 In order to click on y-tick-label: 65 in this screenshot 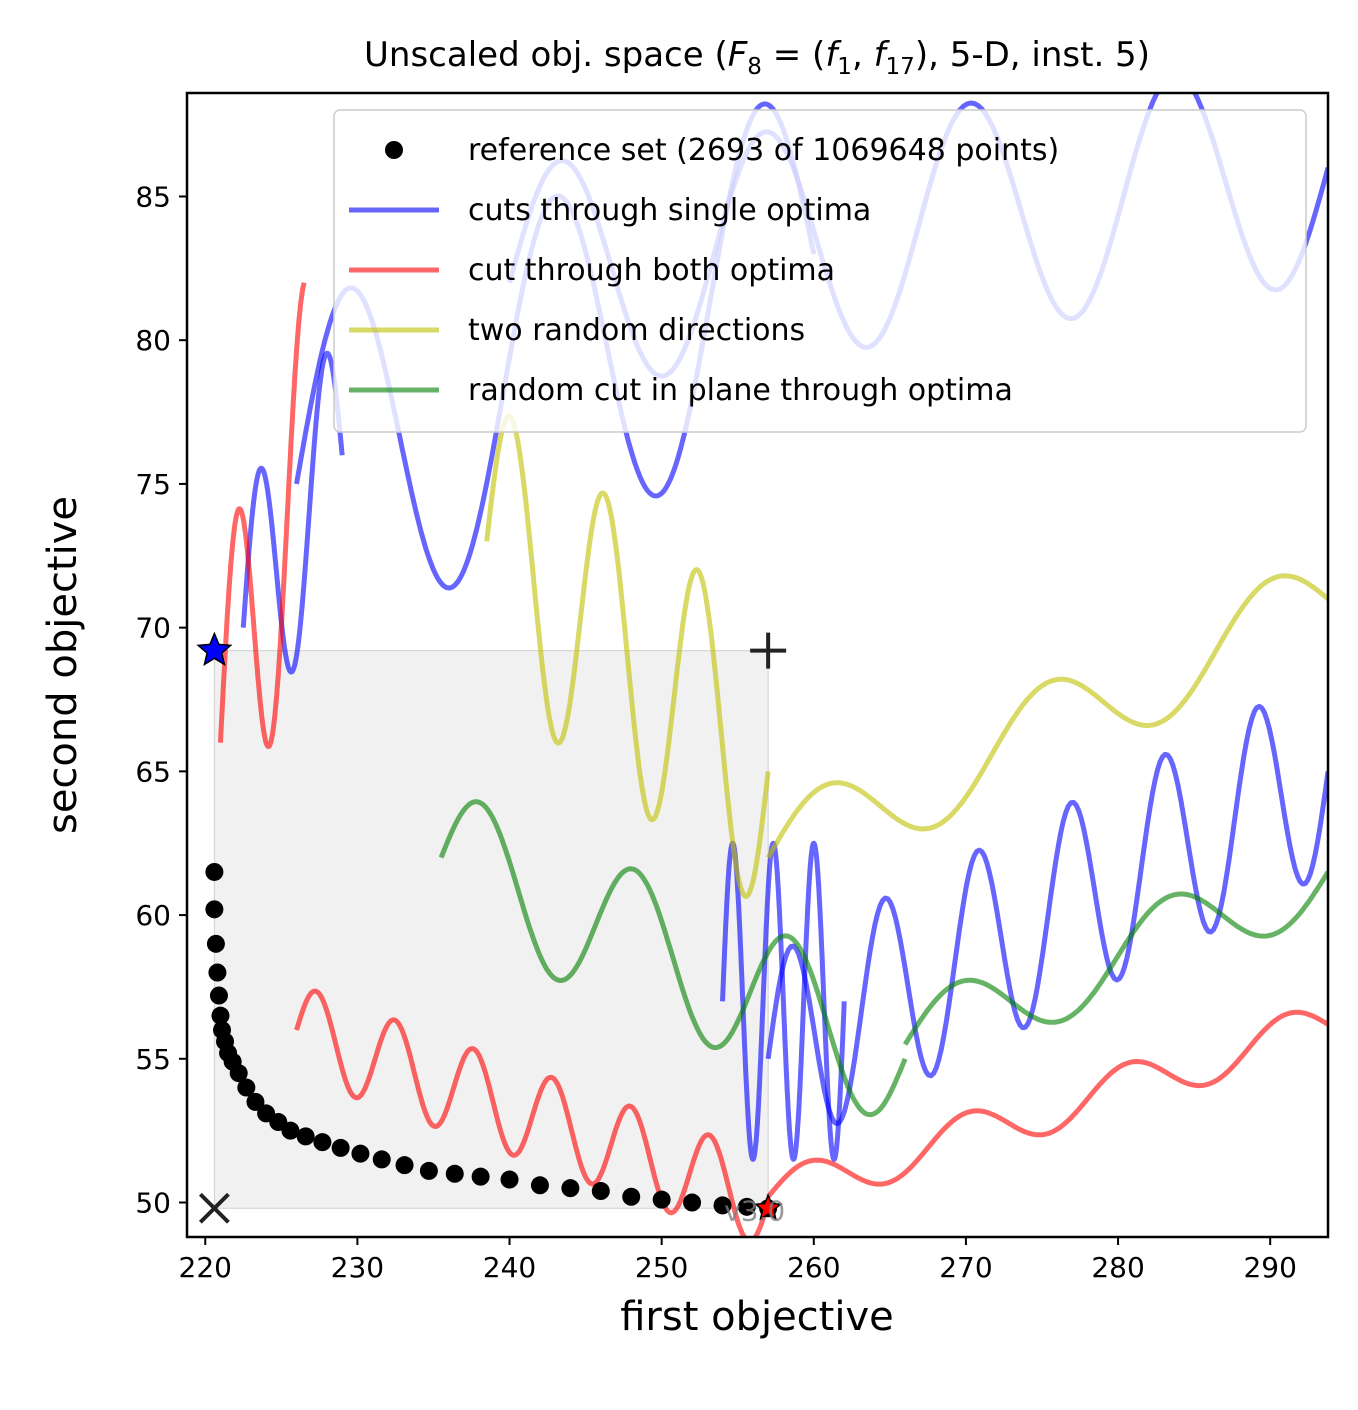, I will do `click(153, 771)`.